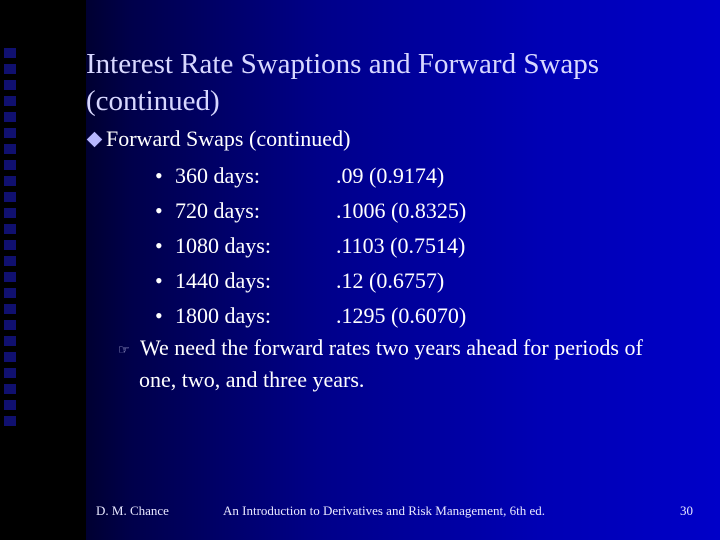 This screenshot has width=720, height=540. I want to click on diamond-icon, so click(94, 140).